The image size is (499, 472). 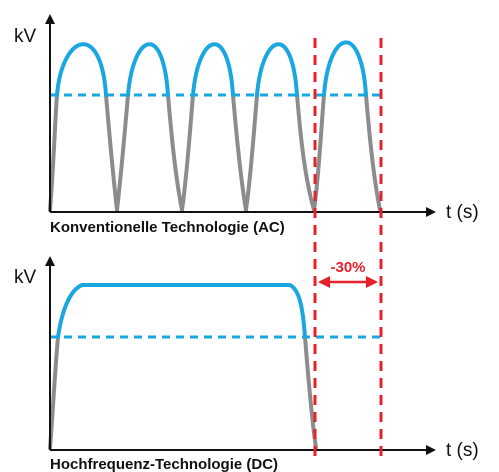 What do you see at coordinates (164, 464) in the screenshot?
I see `bottom-panel-caption: Hochfrequenz-Technologie (DC)` at bounding box center [164, 464].